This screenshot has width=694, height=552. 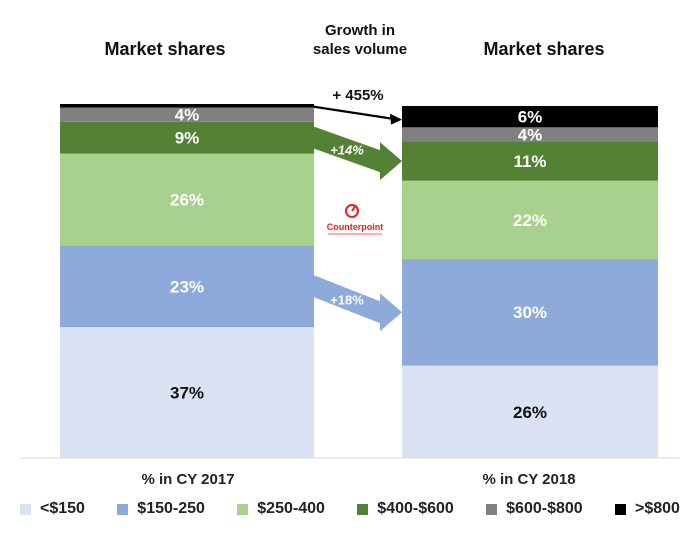 I want to click on data-label-150-250-2018: 30%, so click(x=530, y=312).